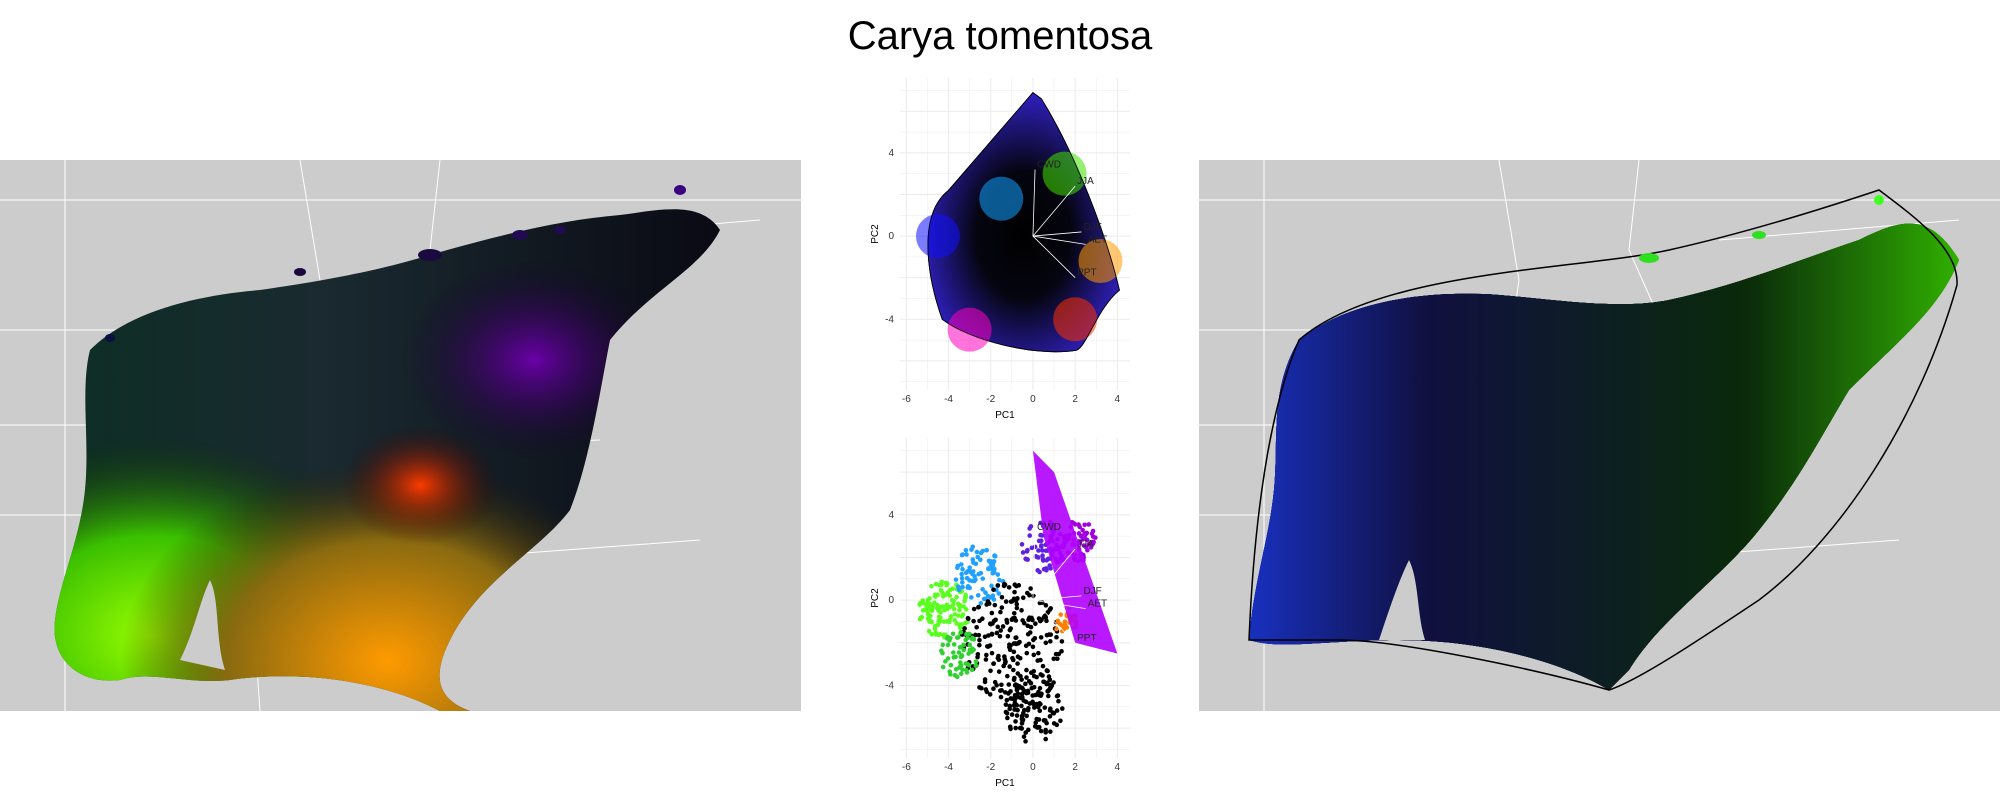 This screenshot has height=800, width=2000. What do you see at coordinates (1054, 621) in the screenshot?
I see `loading-vector-ppt` at bounding box center [1054, 621].